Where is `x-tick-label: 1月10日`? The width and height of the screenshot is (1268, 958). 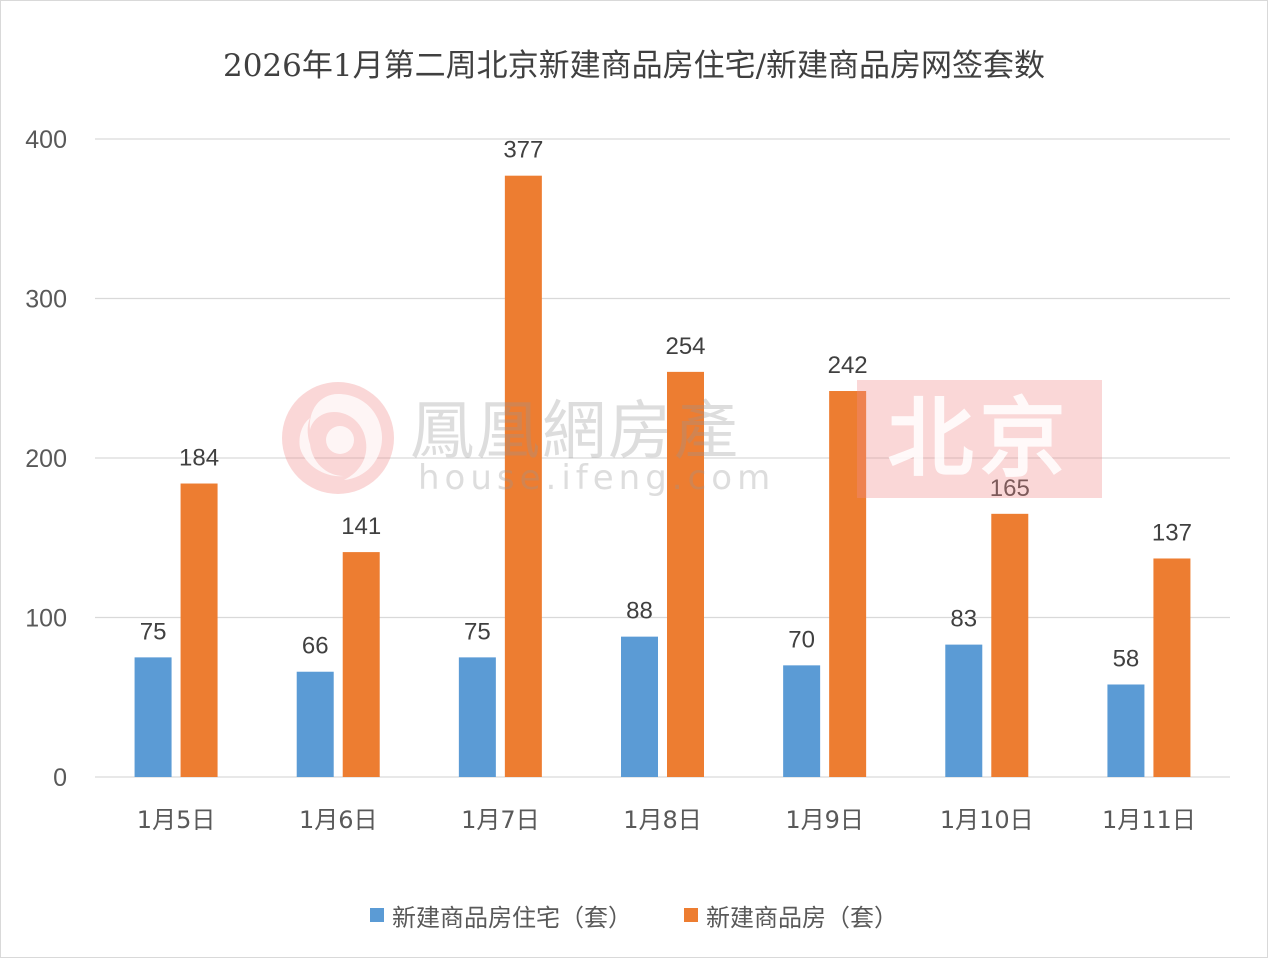 x-tick-label: 1月10日 is located at coordinates (987, 820).